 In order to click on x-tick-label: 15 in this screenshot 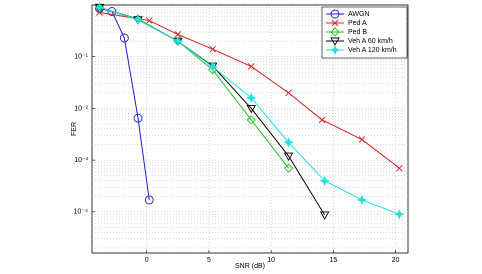, I will do `click(333, 260)`.